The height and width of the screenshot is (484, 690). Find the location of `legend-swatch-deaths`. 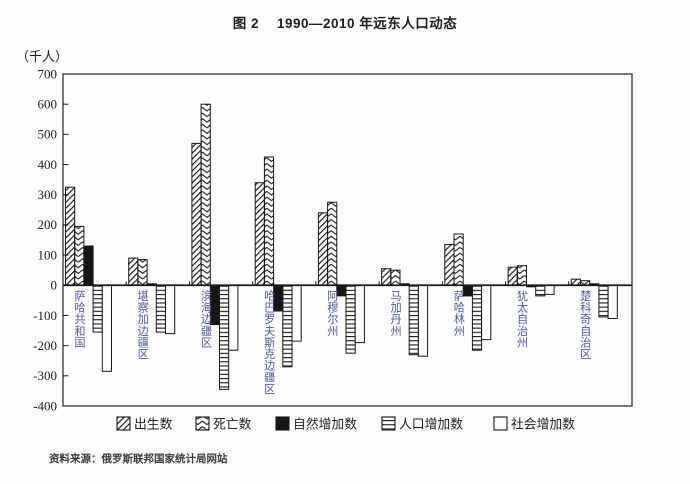

legend-swatch-deaths is located at coordinates (202, 423).